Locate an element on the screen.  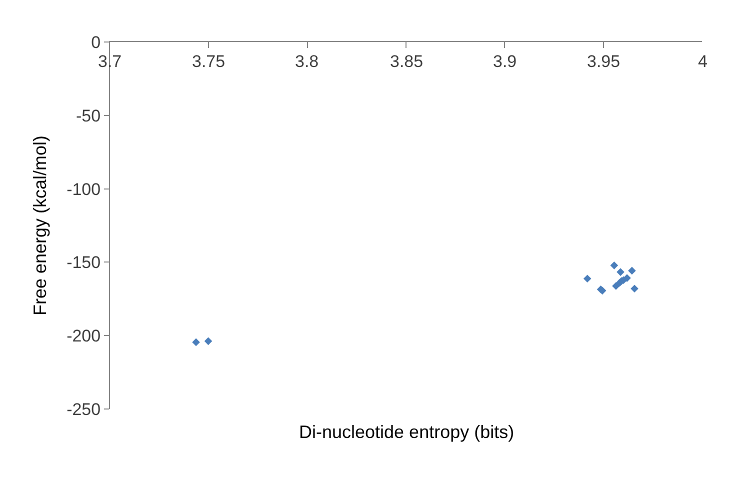
x-tick-label: 3.85 is located at coordinates (407, 61).